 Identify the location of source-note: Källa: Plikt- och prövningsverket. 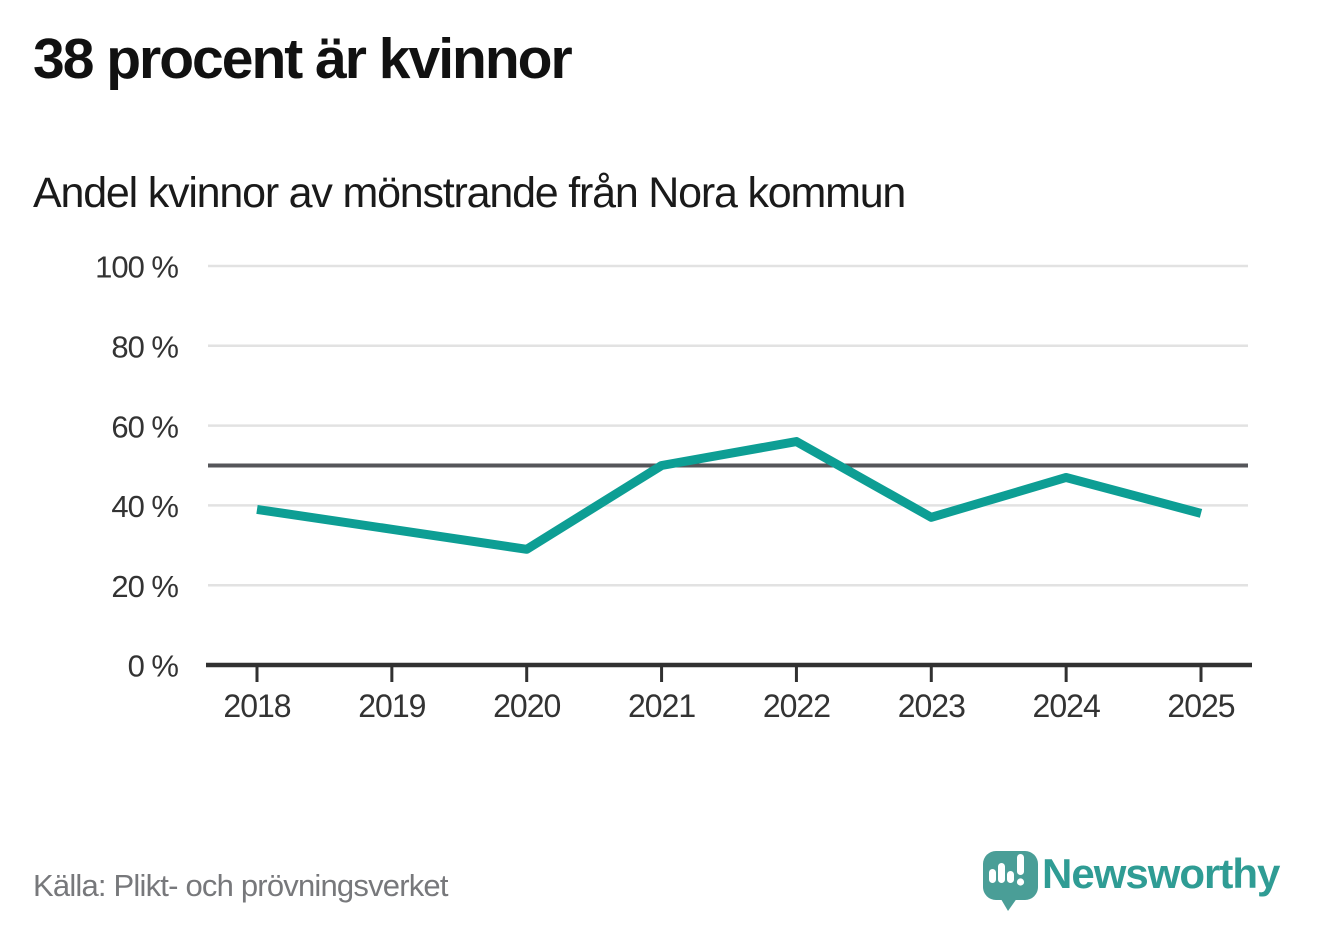
(240, 885).